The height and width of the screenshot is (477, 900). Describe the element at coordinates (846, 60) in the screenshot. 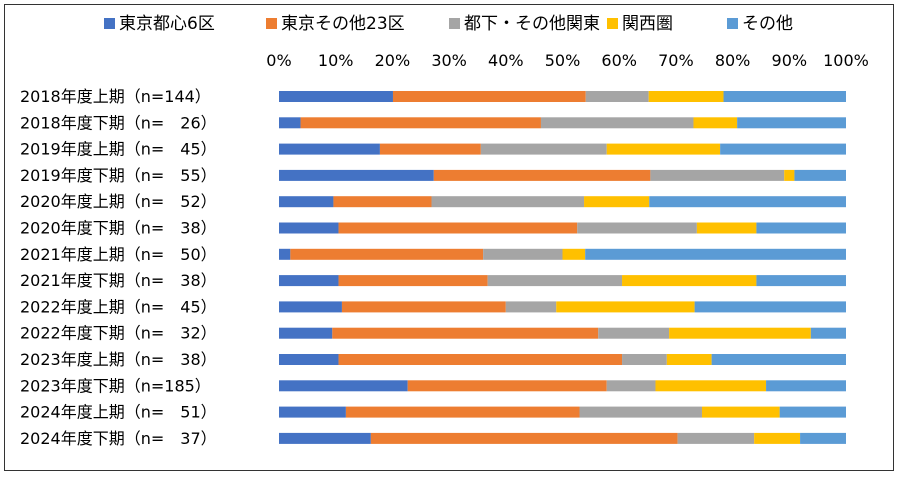

I see `x-tick-label: 100%` at that location.